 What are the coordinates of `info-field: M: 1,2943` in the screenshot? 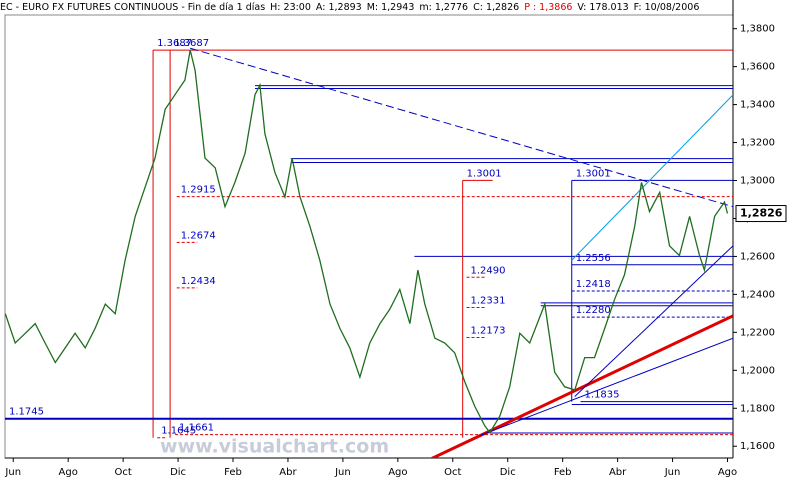 It's located at (390, 7).